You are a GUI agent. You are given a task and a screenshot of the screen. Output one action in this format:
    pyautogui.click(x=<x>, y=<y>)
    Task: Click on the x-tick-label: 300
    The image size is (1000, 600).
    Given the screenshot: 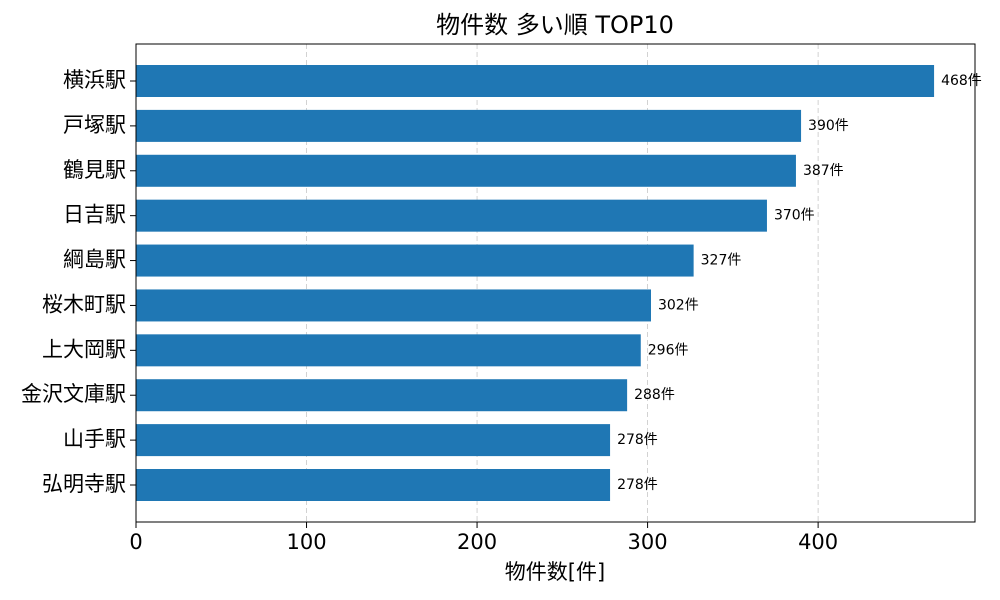 What is the action you would take?
    pyautogui.click(x=648, y=542)
    